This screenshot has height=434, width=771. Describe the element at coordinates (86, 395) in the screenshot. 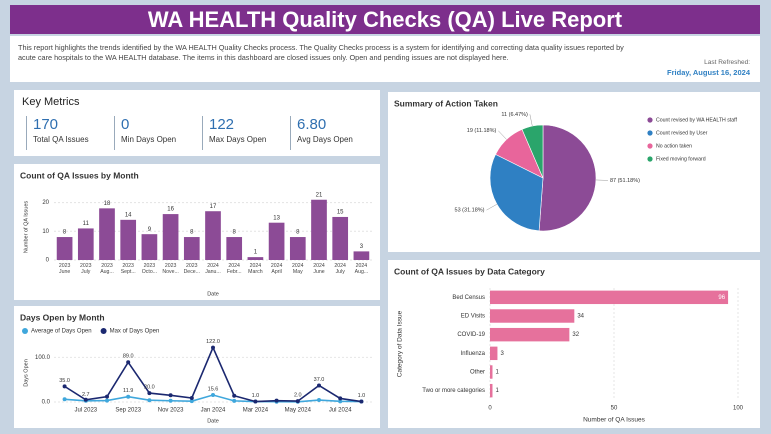

I see `data-label: 2.7` at that location.